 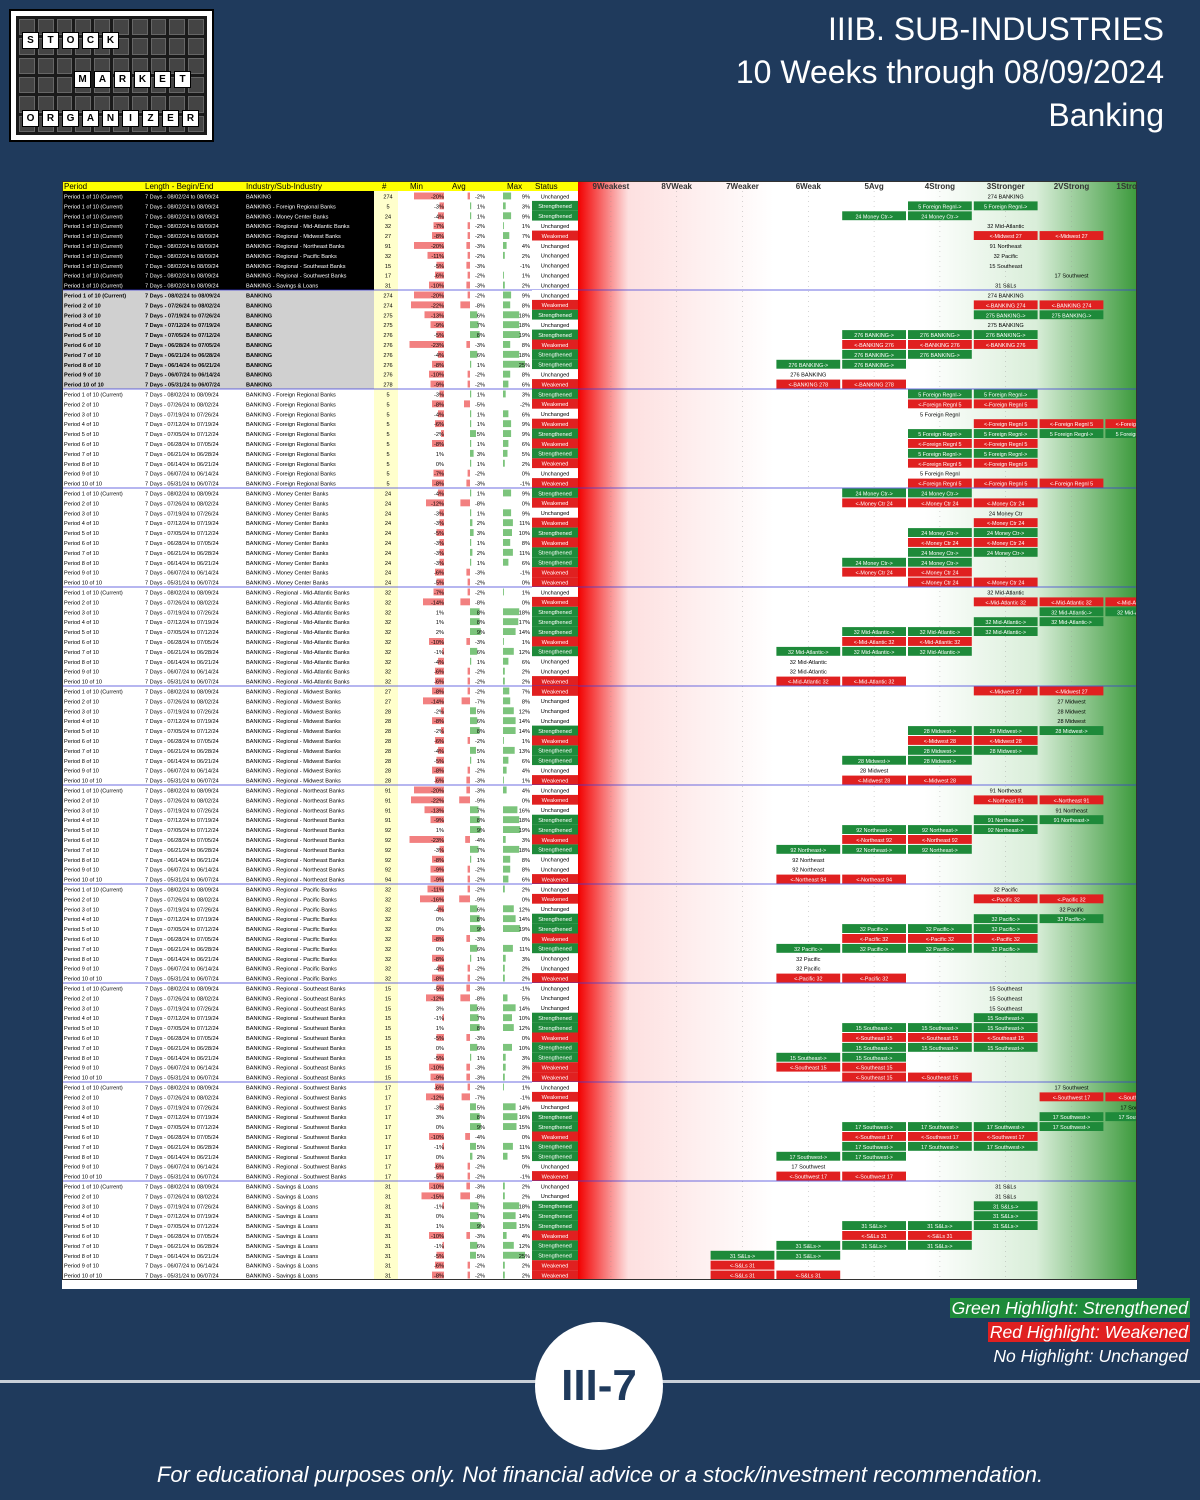 What do you see at coordinates (480, 801) in the screenshot?
I see `cell-avg: -9%` at bounding box center [480, 801].